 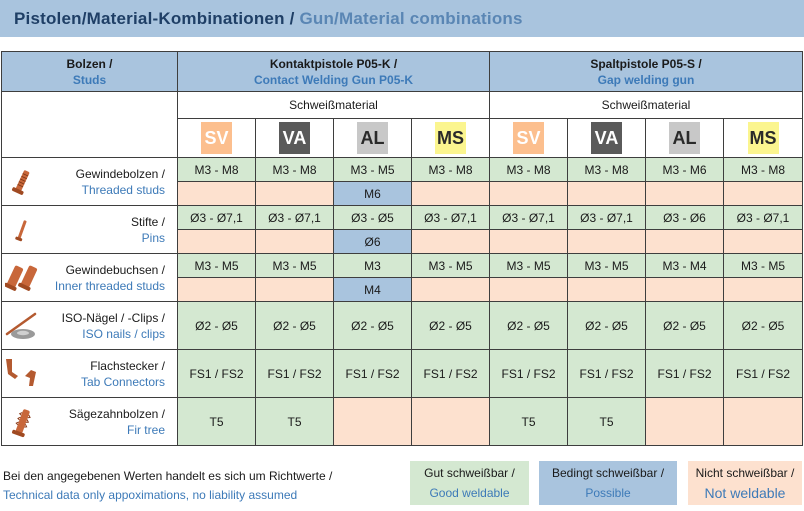 What do you see at coordinates (145, 429) in the screenshot?
I see `stud-label-en: Fir tree` at bounding box center [145, 429].